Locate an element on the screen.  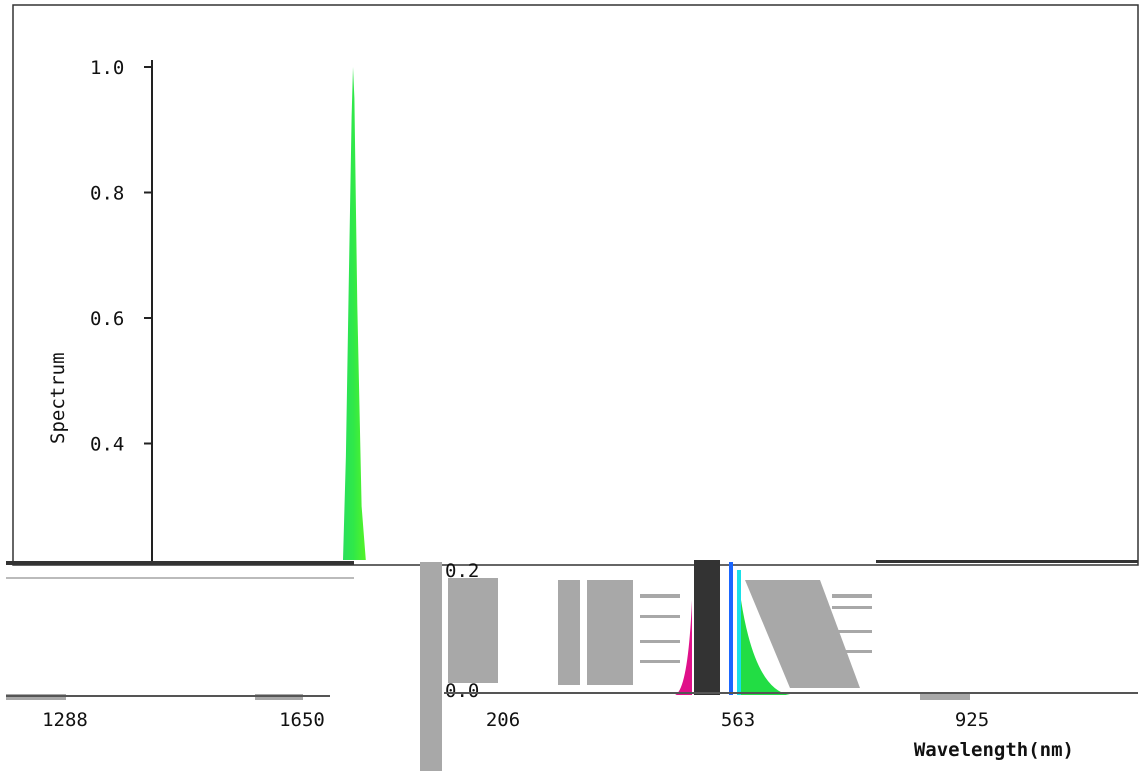
y-tick-label: 0.2 is located at coordinates (462, 571).